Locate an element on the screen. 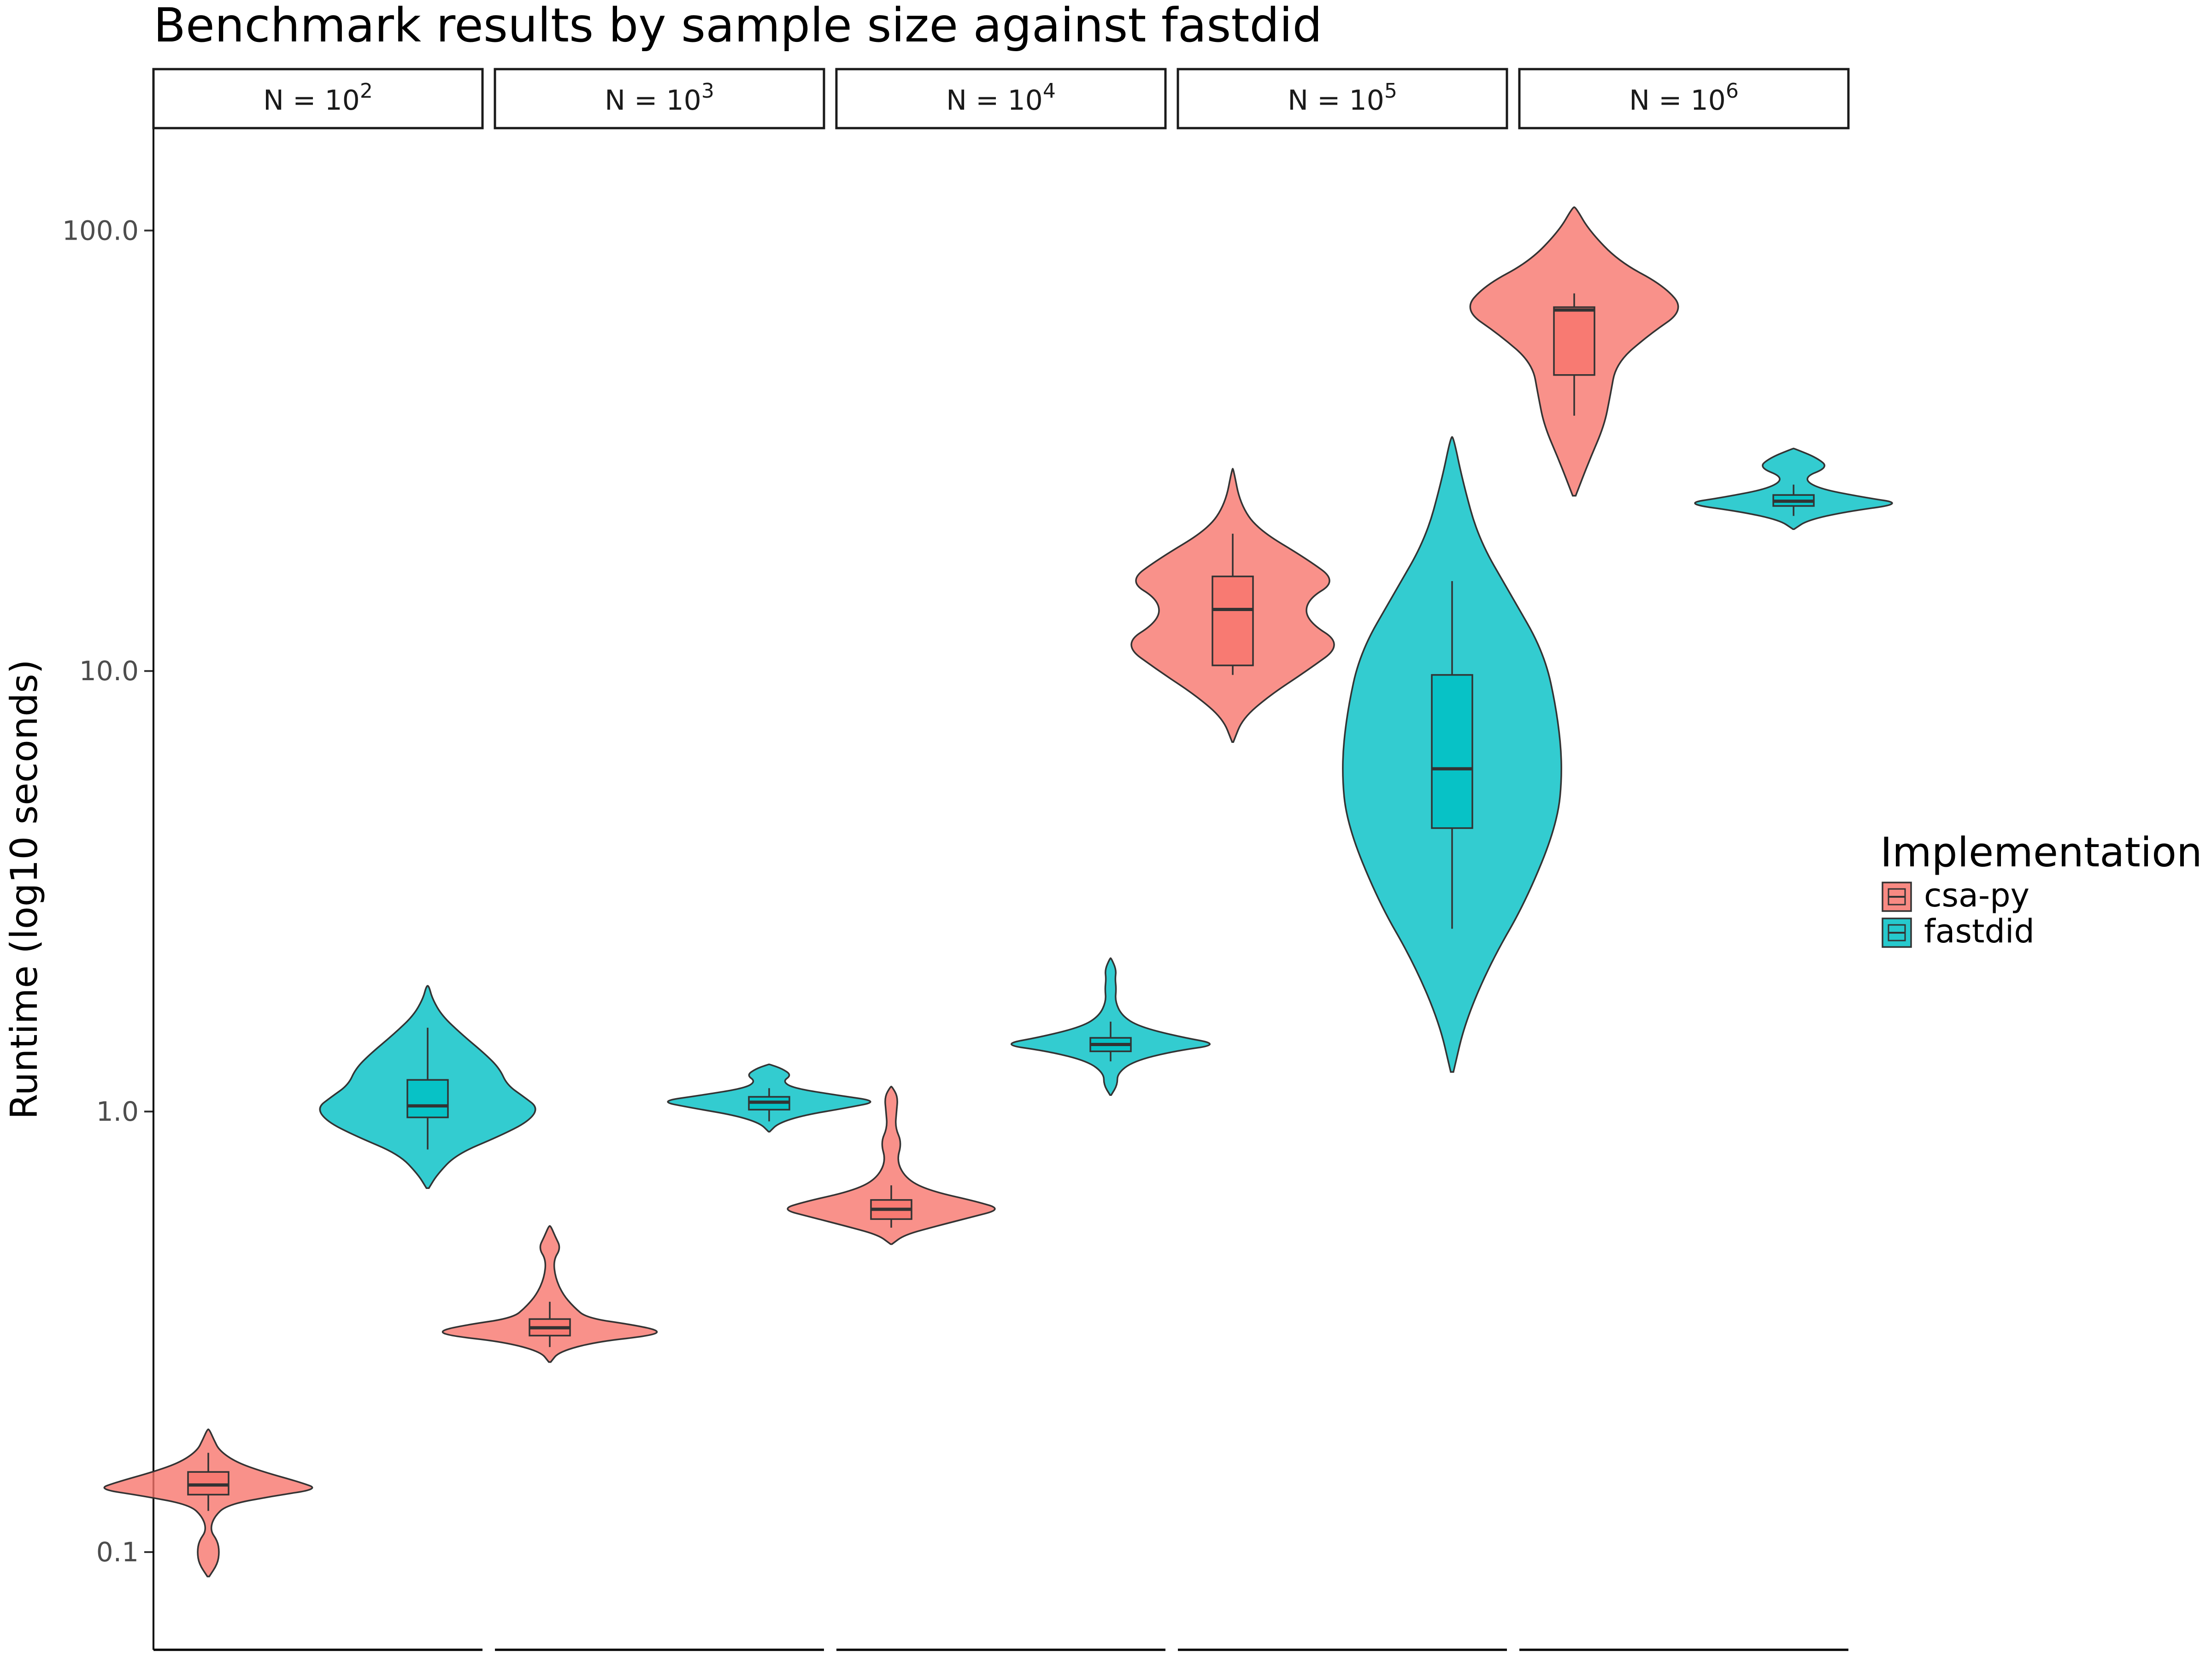 This screenshot has width=2212, height=1659. legend-title: Implementation is located at coordinates (2041, 852).